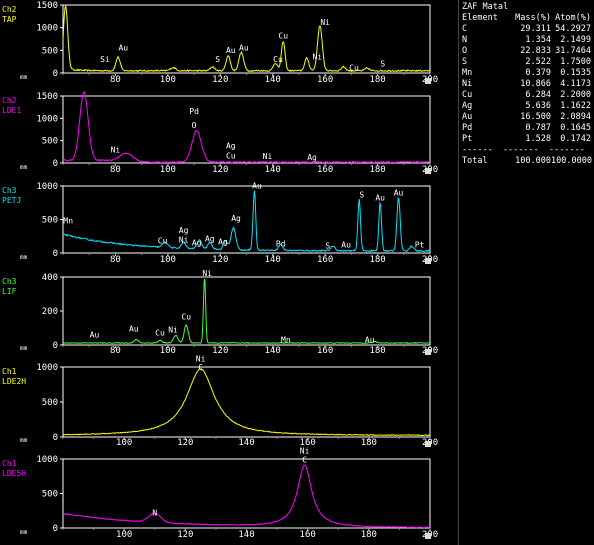 The width and height of the screenshot is (594, 545). Describe the element at coordinates (533, 18) in the screenshot. I see `header-mass: Mass(%)` at that location.